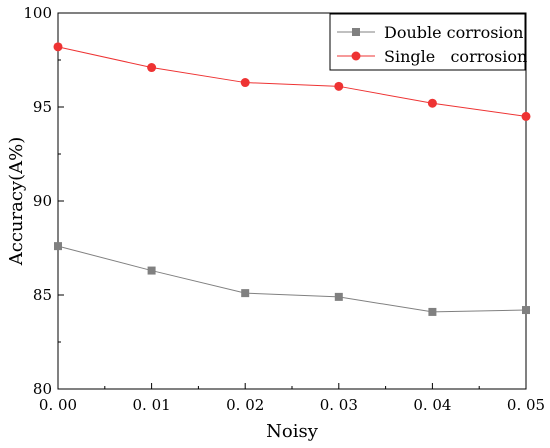 Image resolution: width=550 pixels, height=448 pixels. I want to click on legend-label: Single corrosion, so click(455, 56).